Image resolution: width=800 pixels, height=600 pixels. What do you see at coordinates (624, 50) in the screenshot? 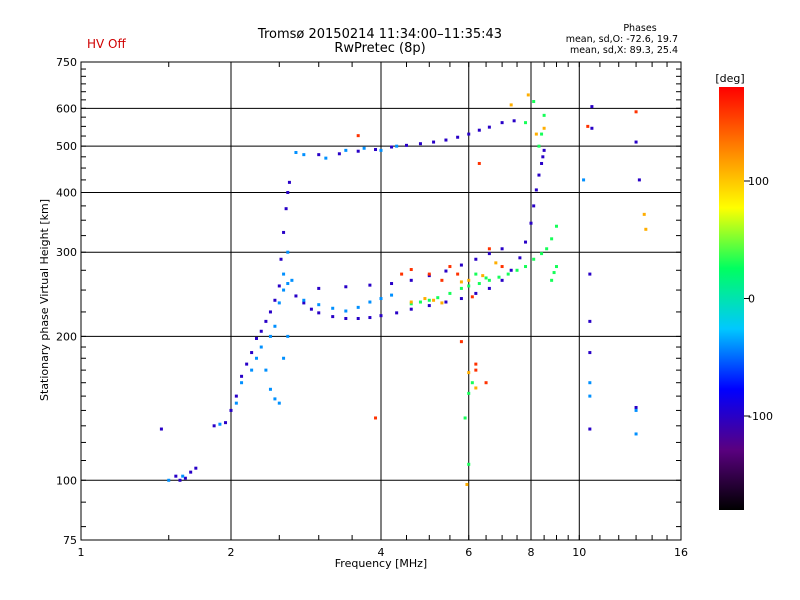
I see `stats-x-line: mean, sd,X: 89.3, 25.4` at bounding box center [624, 50].